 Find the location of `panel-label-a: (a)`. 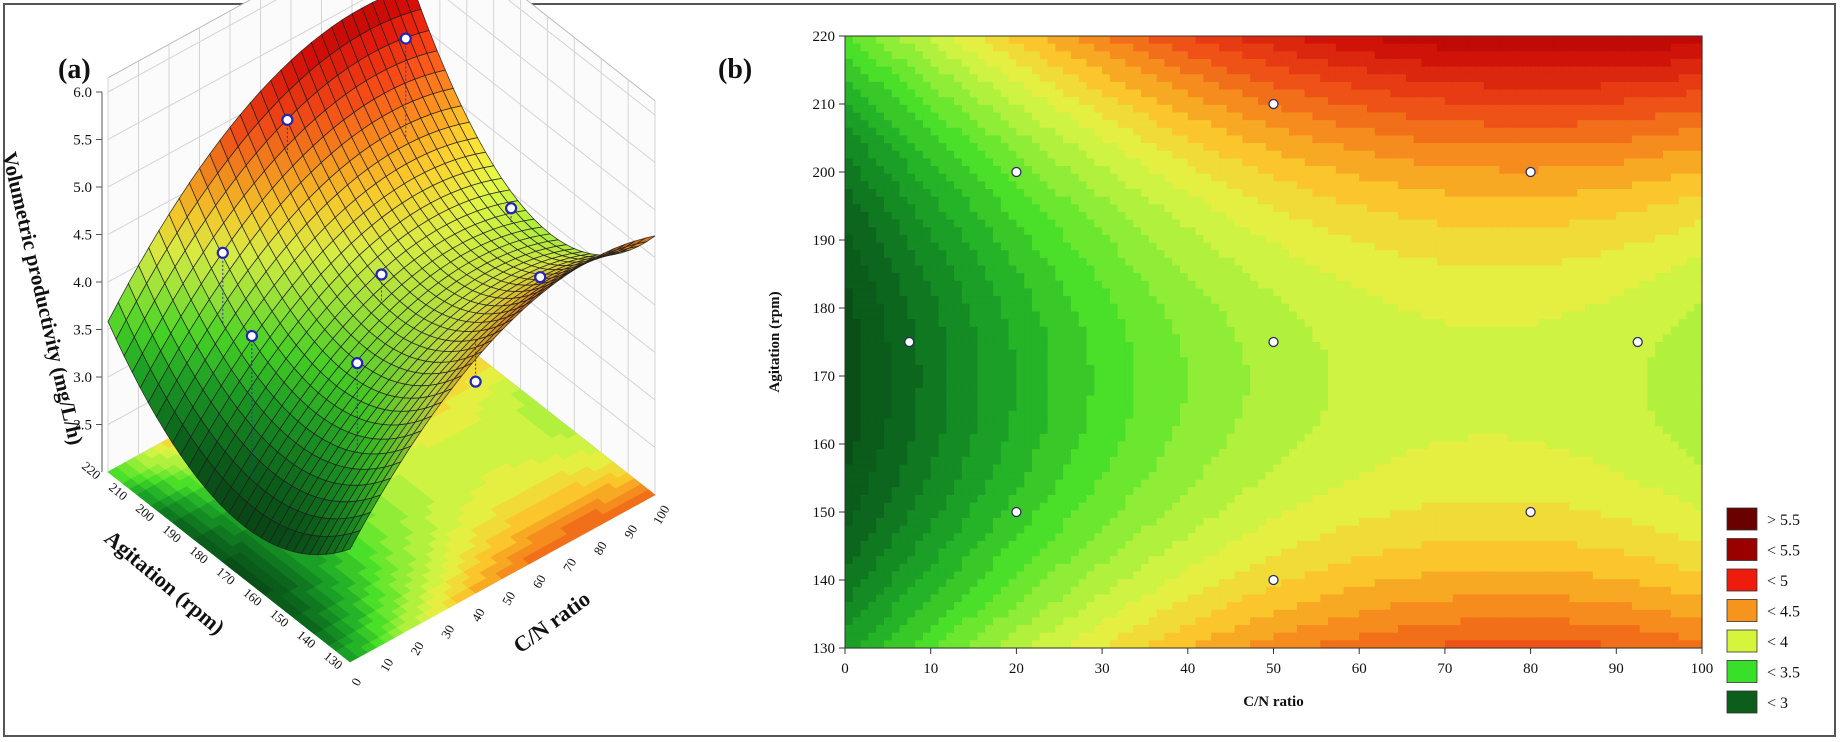

panel-label-a: (a) is located at coordinates (74, 69).